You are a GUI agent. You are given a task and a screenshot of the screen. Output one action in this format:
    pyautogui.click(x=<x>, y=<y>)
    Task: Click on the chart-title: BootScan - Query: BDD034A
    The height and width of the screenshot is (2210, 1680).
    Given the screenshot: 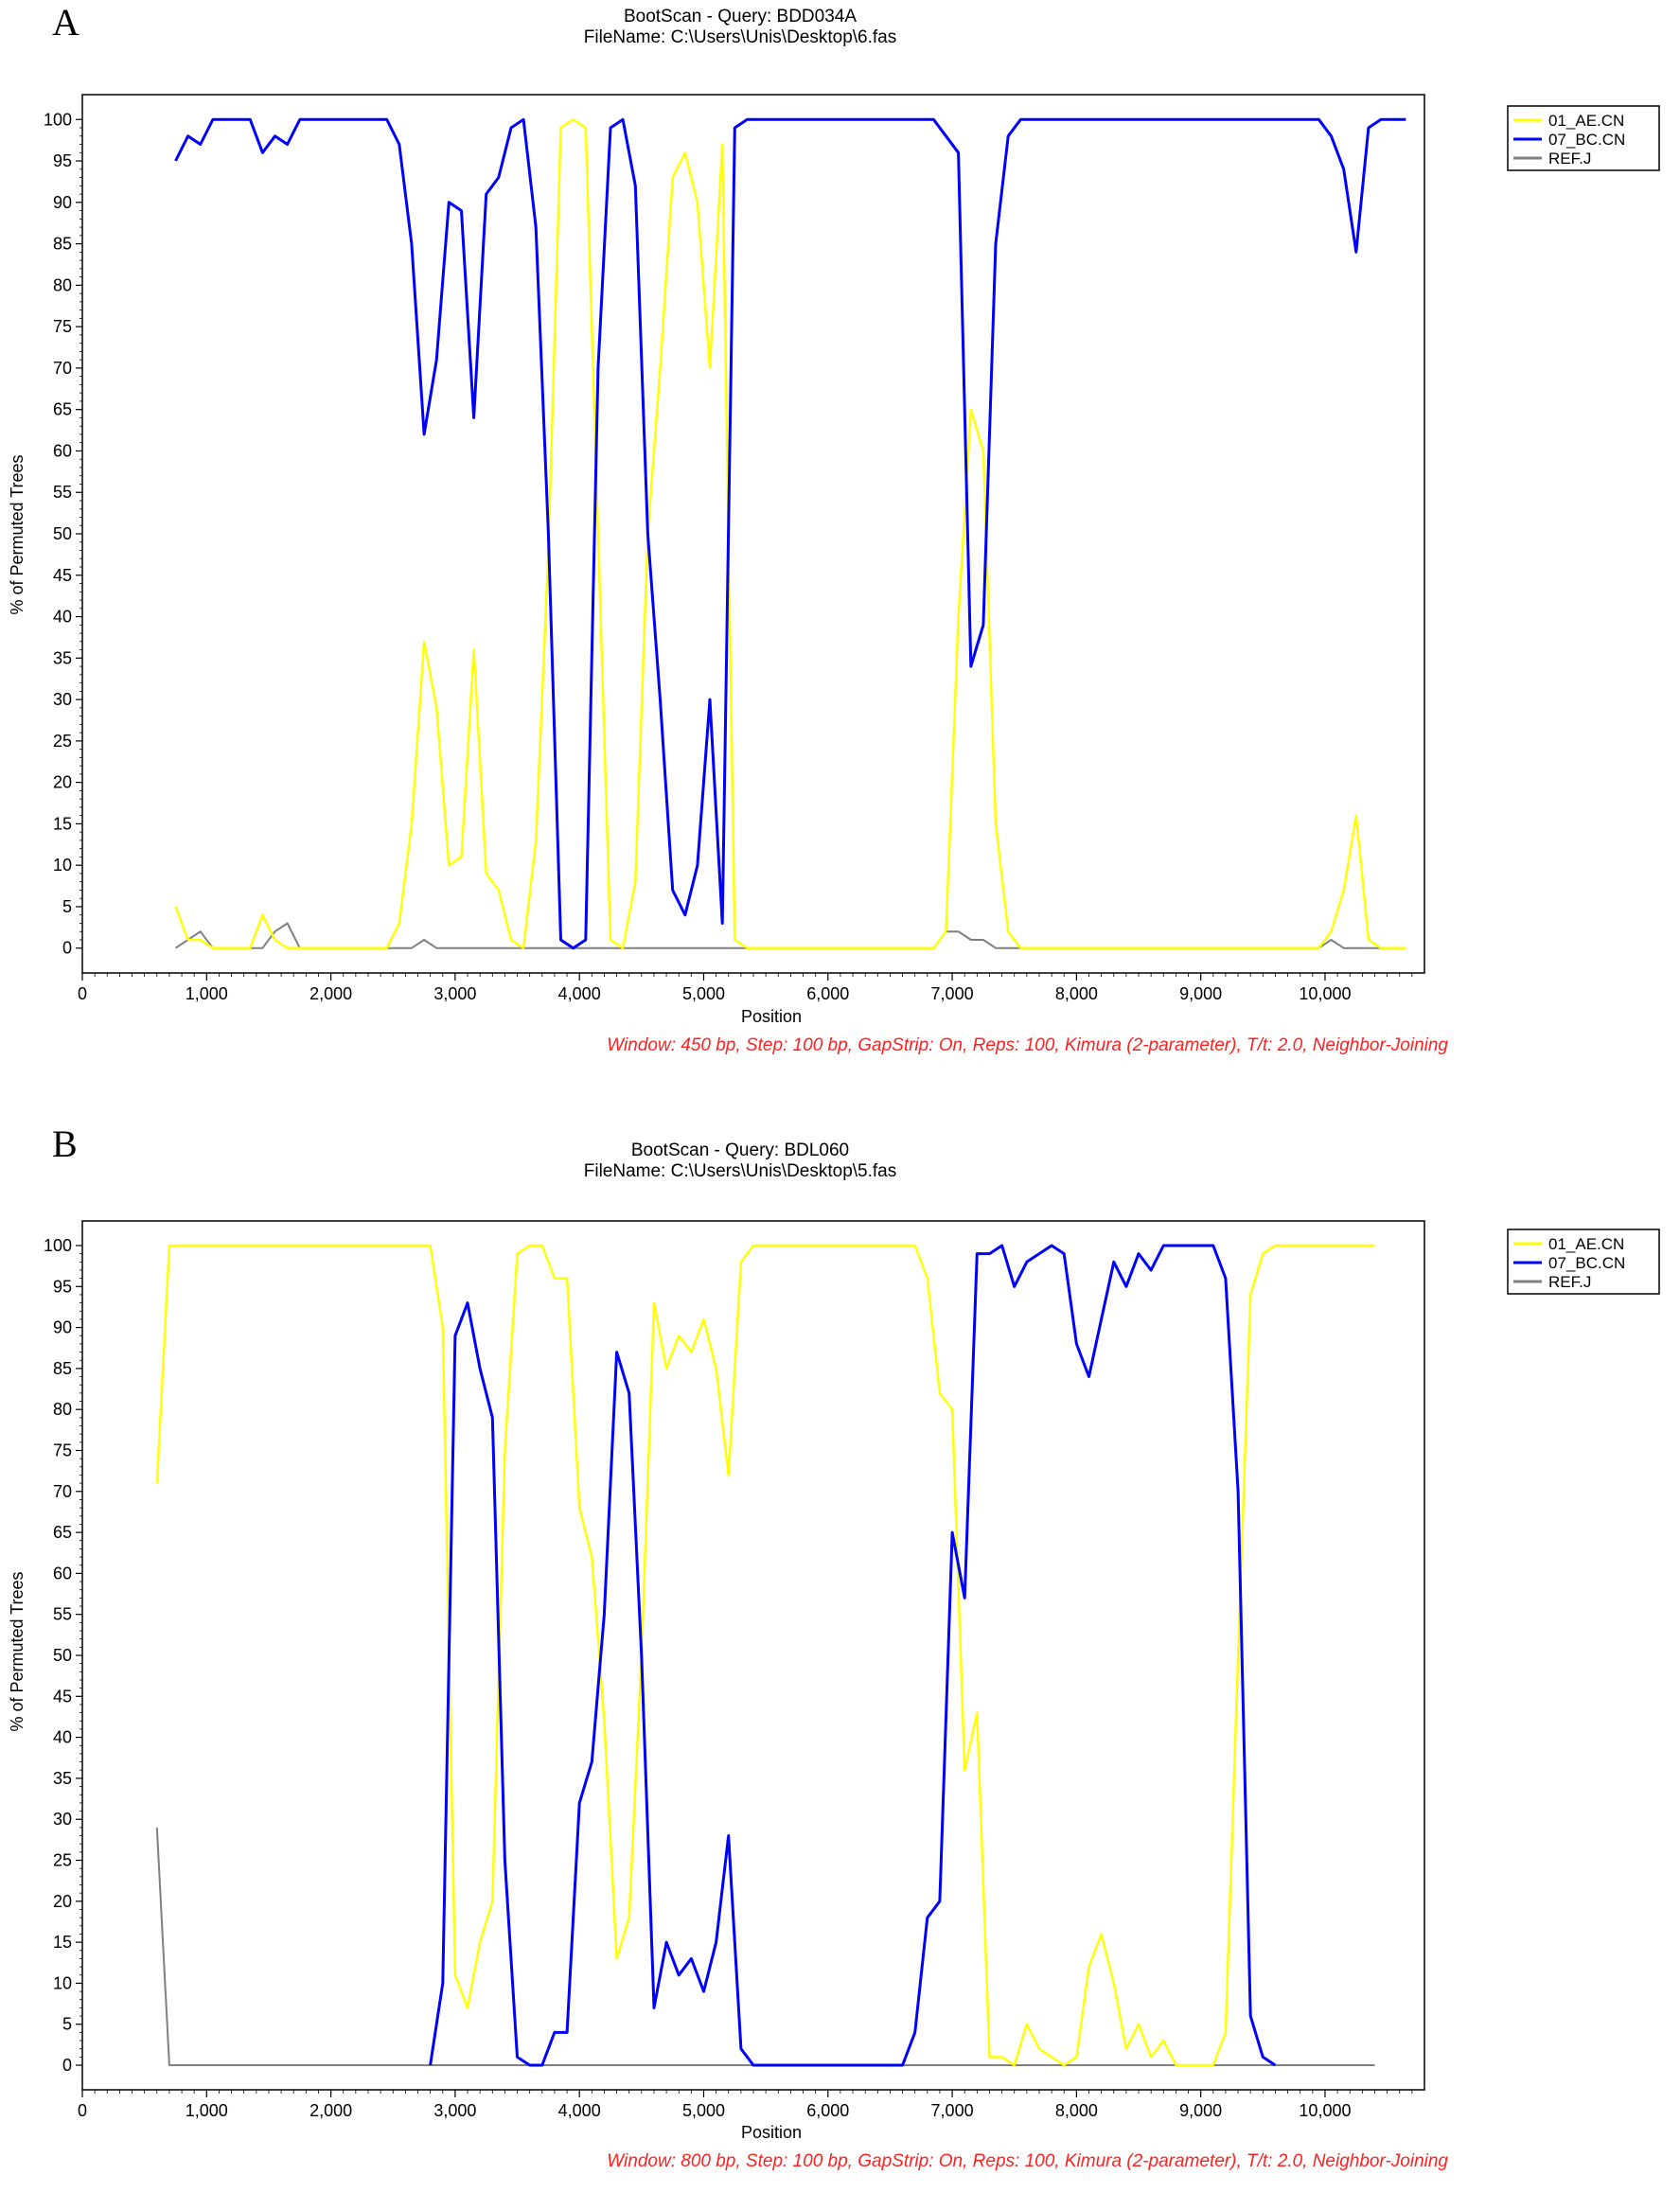 What is the action you would take?
    pyautogui.click(x=740, y=17)
    